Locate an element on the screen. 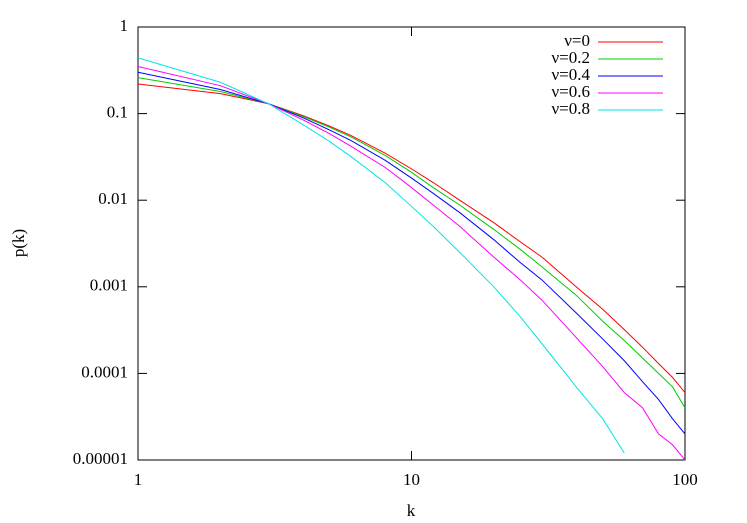  y-tick-label: 0.1 is located at coordinates (117, 112).